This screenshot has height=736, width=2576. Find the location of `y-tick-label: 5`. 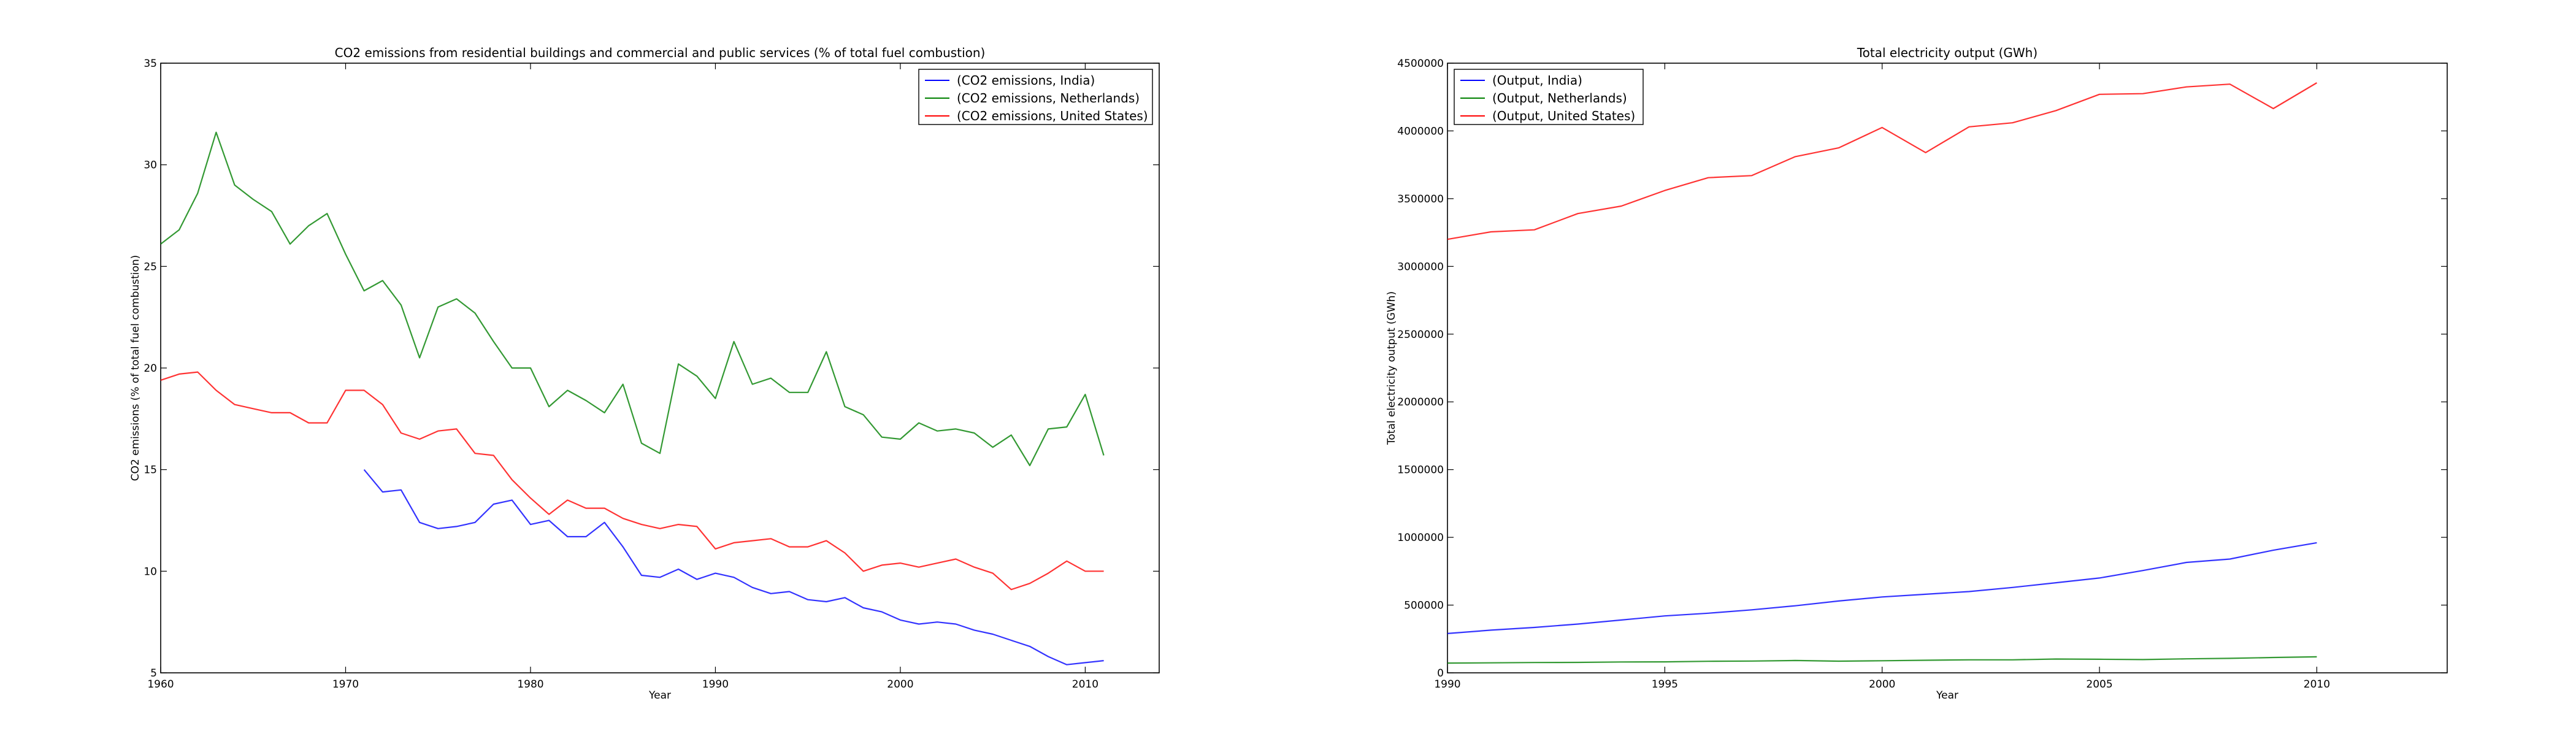

y-tick-label: 5 is located at coordinates (153, 673).